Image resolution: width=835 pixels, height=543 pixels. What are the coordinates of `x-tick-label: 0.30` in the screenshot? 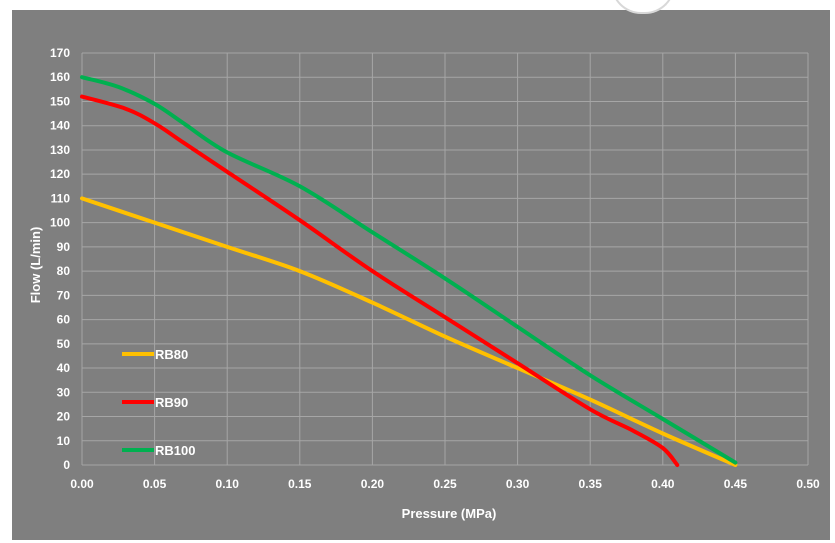 It's located at (518, 484).